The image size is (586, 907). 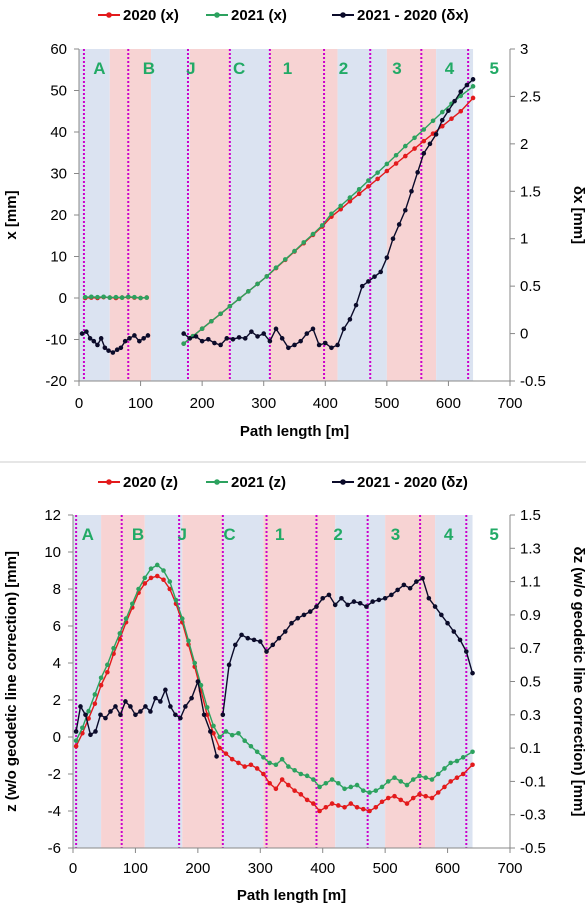 What do you see at coordinates (11, 681) in the screenshot?
I see `y-axis-label: z (w/o geodetic line correction) [mm]` at bounding box center [11, 681].